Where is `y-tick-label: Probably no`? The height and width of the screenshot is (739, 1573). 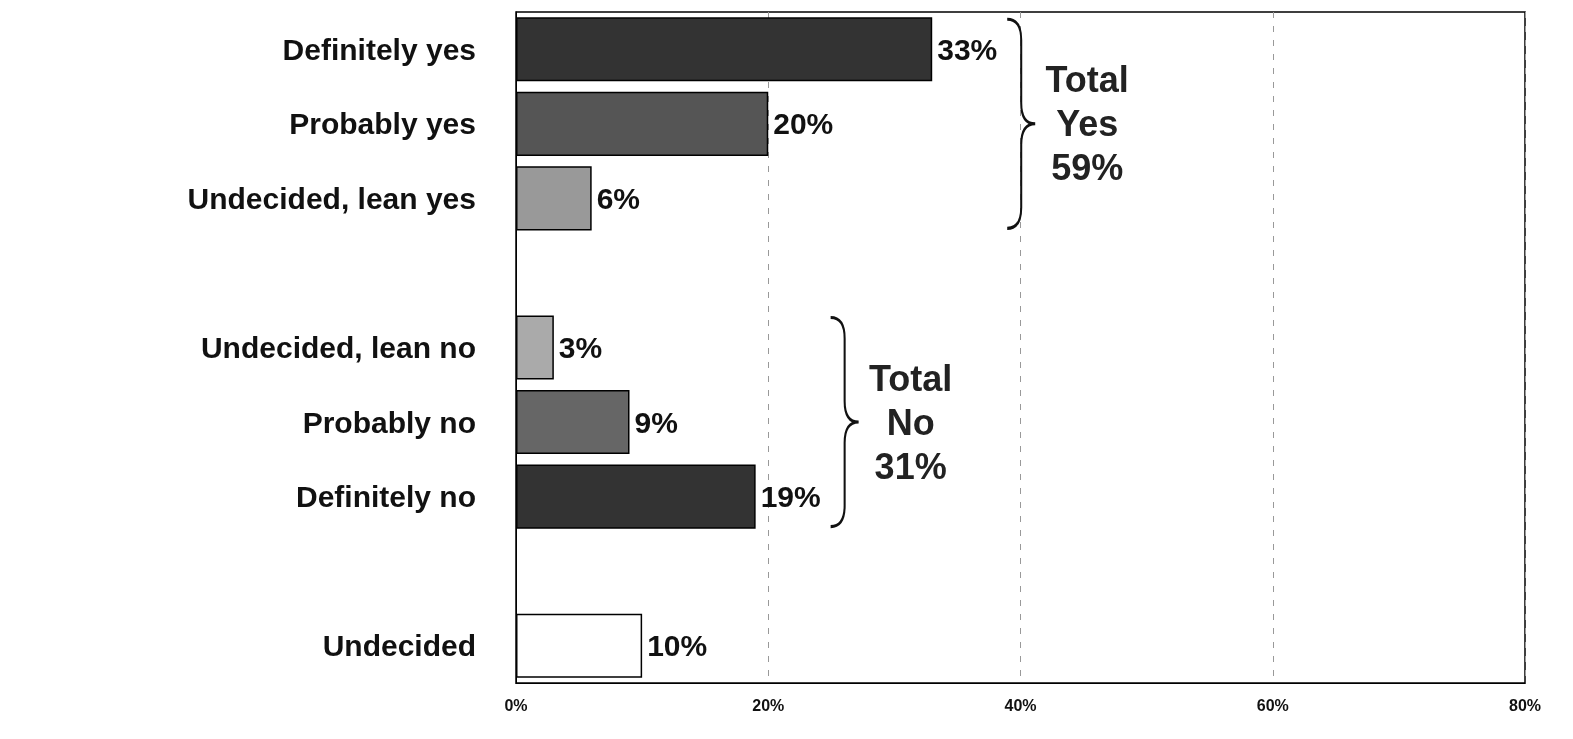
y-tick-label: Probably no is located at coordinates (389, 422).